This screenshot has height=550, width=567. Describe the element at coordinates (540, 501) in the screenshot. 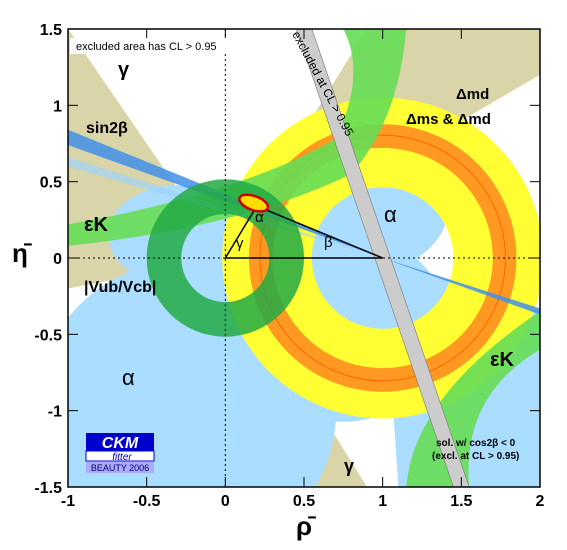

I see `x-tick-label: 2` at that location.